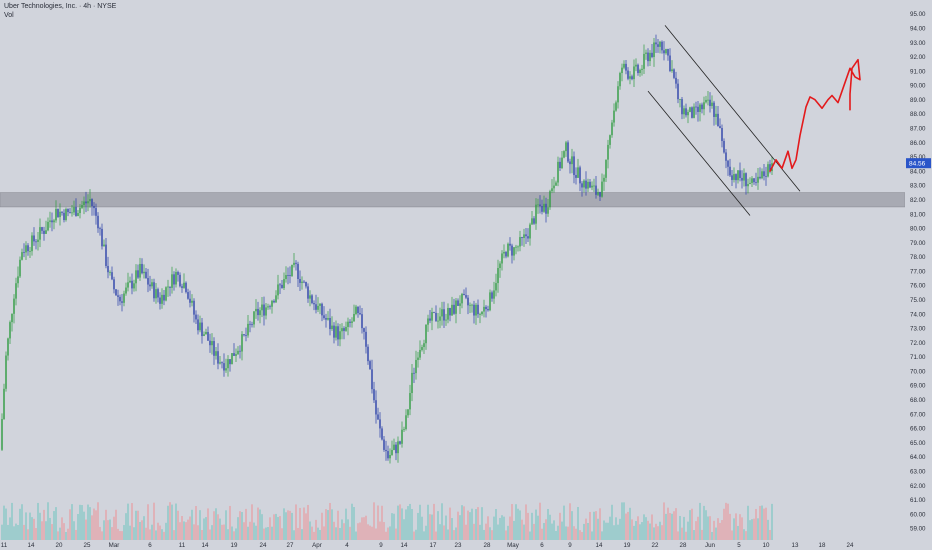  I want to click on y-tick-label: 64.00, so click(918, 457).